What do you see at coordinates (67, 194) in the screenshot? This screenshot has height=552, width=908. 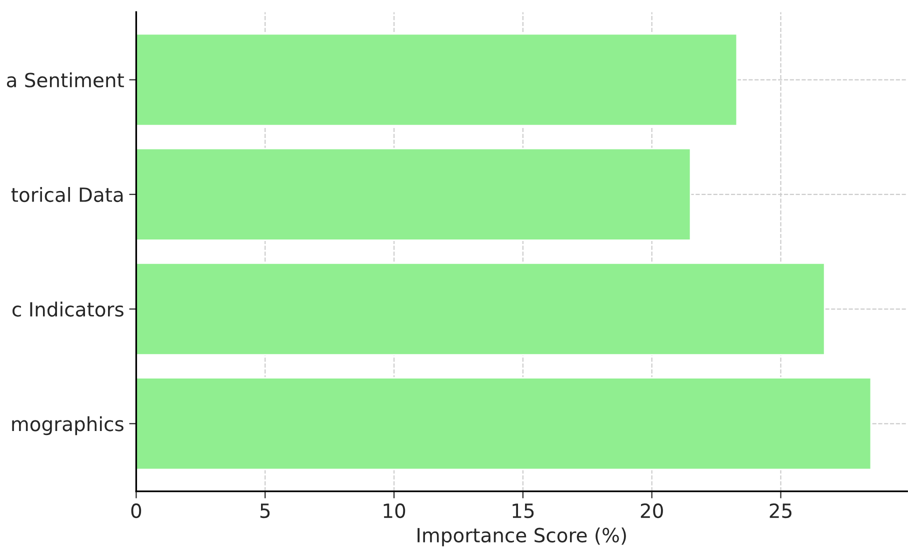 I see `y-tick-label: torical Data` at bounding box center [67, 194].